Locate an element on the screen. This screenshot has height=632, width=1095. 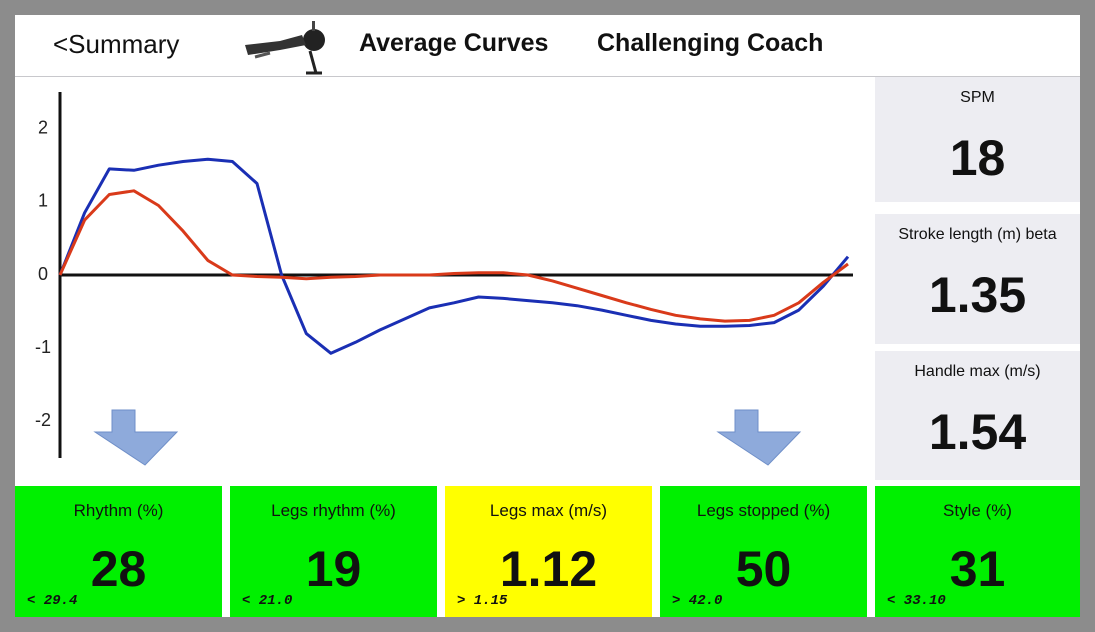
score-tile: Legs max (m/s) 1.12 > 1.15 is located at coordinates (548, 551).